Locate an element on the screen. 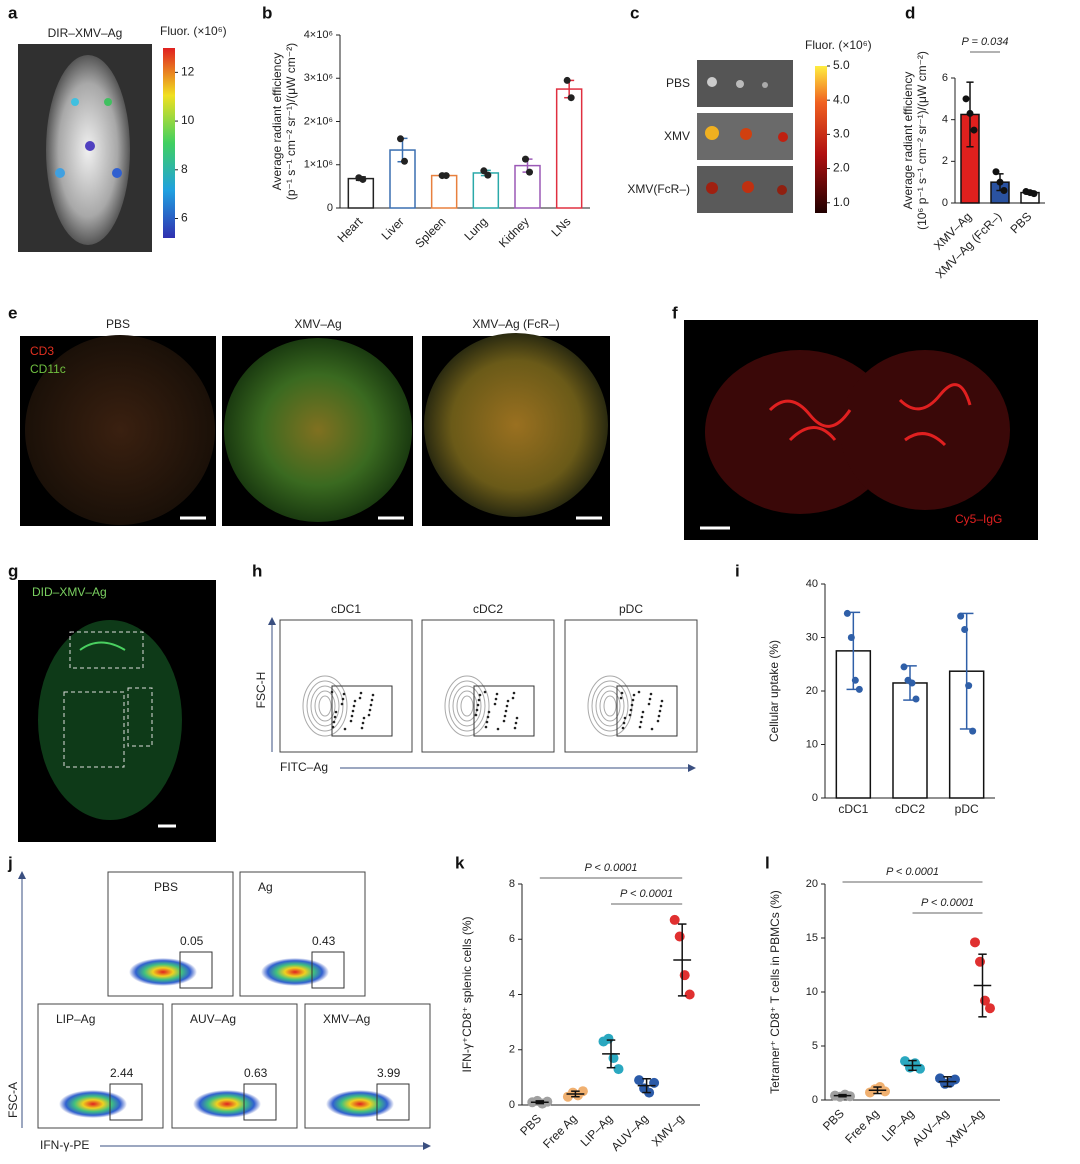  stain-label: Cy5–IgG is located at coordinates (978, 519).